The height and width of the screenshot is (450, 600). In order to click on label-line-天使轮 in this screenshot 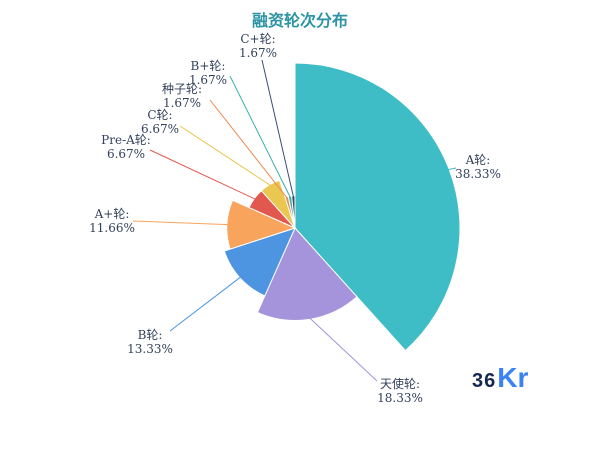, I will do `click(343, 349)`.